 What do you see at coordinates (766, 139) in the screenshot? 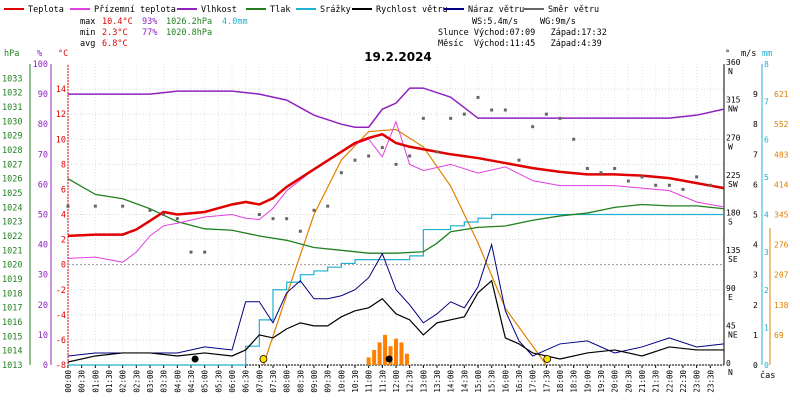
I see `rain-tick-label: 6` at bounding box center [766, 139].